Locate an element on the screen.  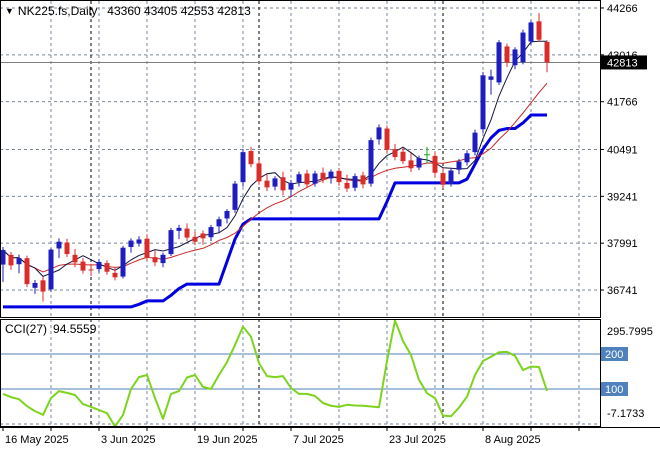
price-axis: 4426643016417664049139241379913674142813 is located at coordinates (623, 150).